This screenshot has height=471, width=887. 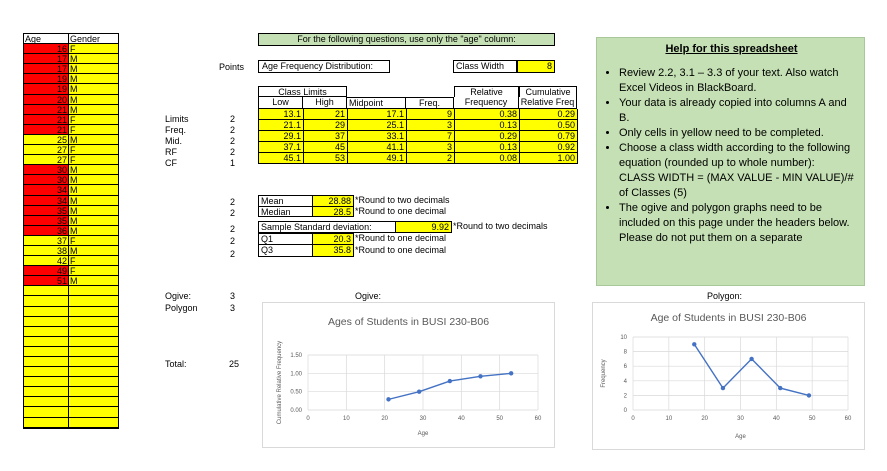 I want to click on age-cell: 37, so click(x=46, y=240).